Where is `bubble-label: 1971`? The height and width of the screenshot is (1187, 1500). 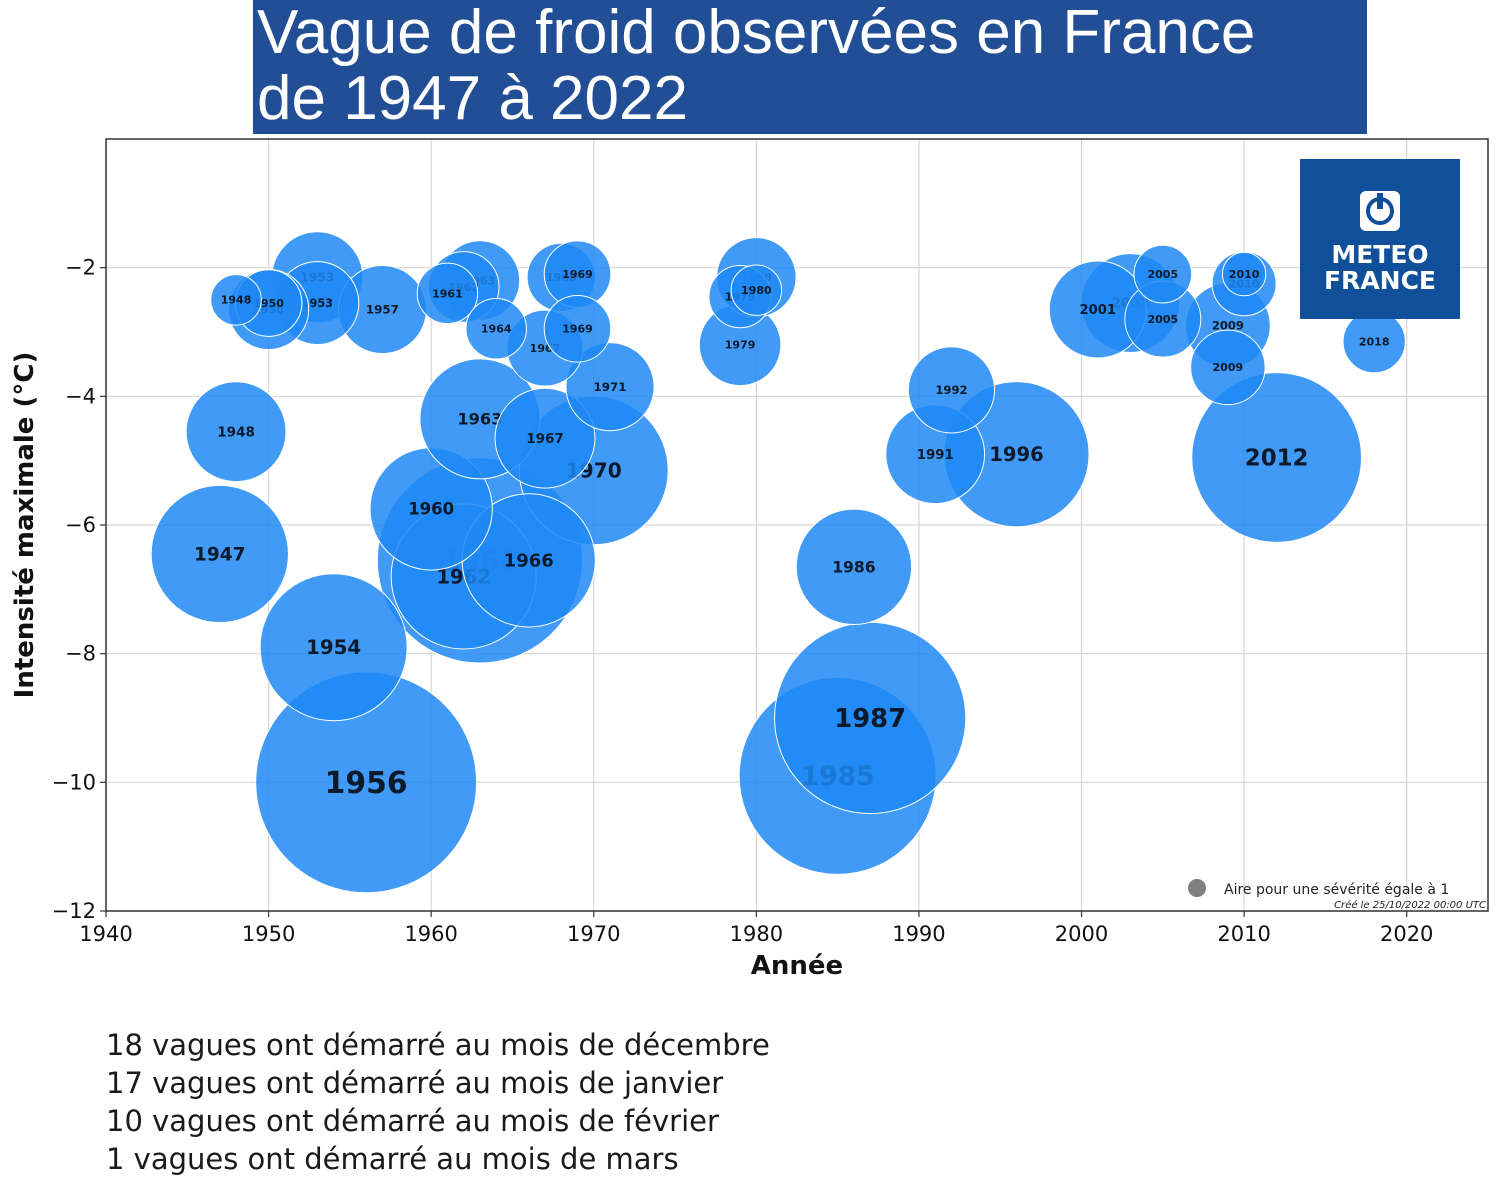
bubble-label: 1971 is located at coordinates (609, 387).